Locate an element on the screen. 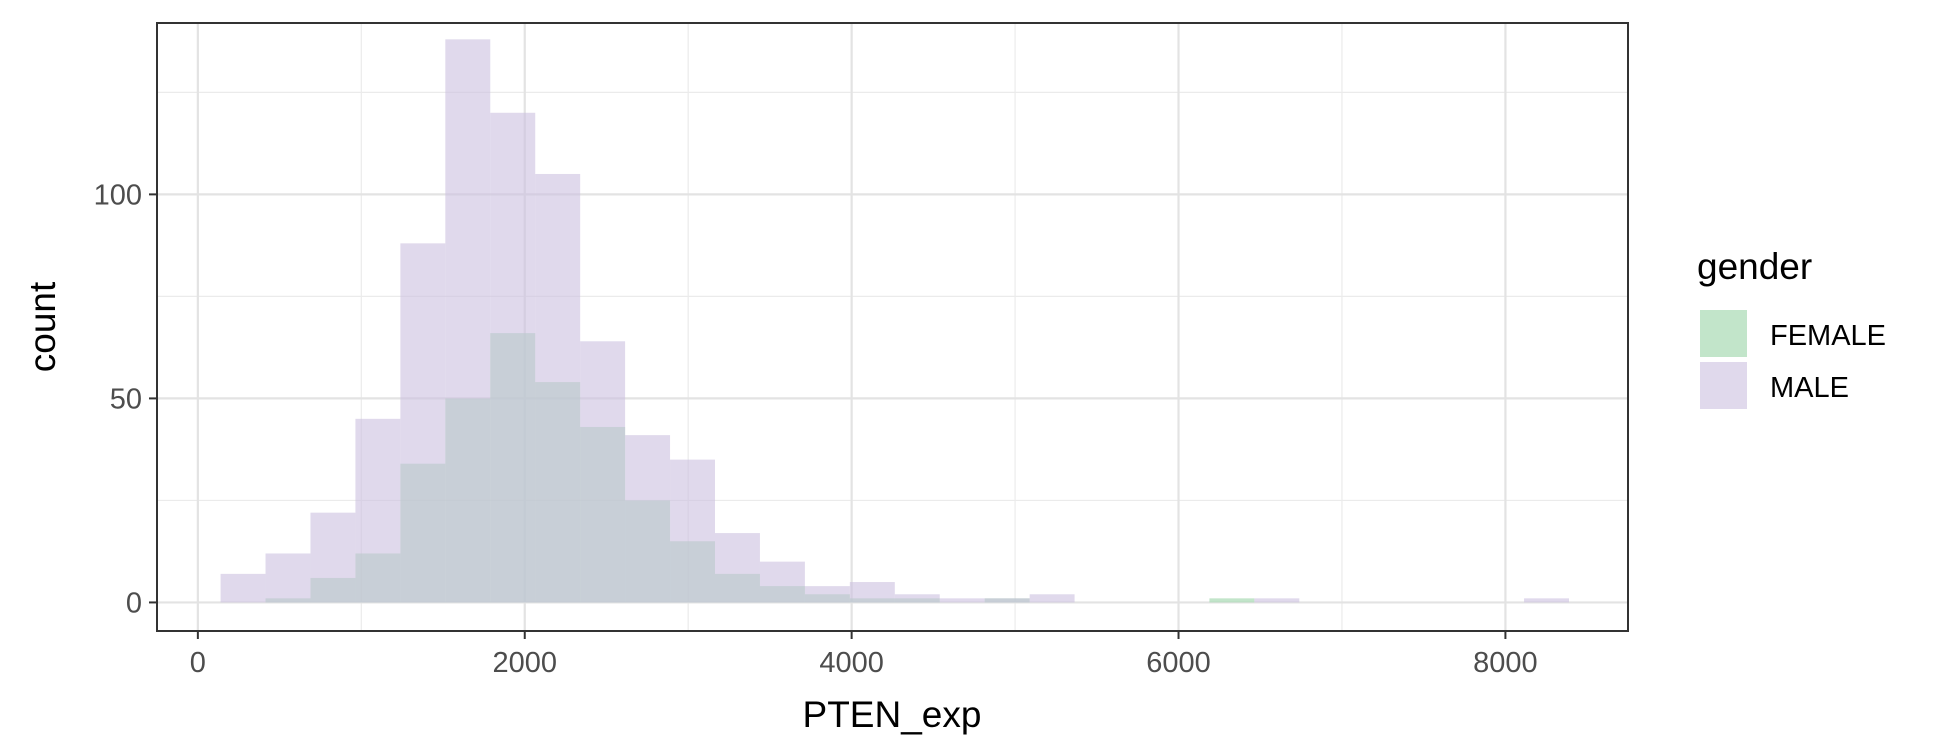 The image size is (1944, 756). histogram-bar-female is located at coordinates (1232, 600).